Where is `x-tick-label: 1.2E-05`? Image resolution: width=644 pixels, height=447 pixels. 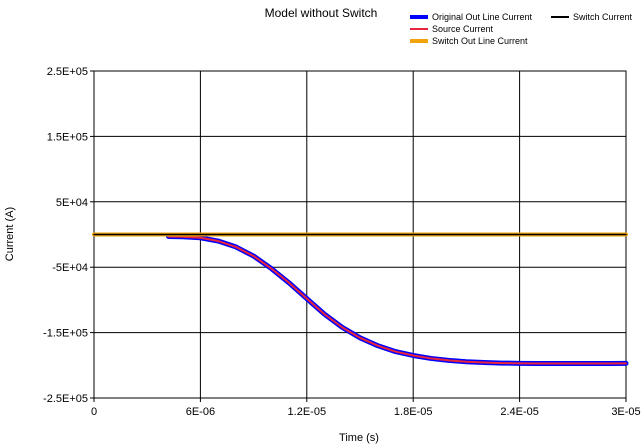
x-tick-label: 1.2E-05 is located at coordinates (307, 412).